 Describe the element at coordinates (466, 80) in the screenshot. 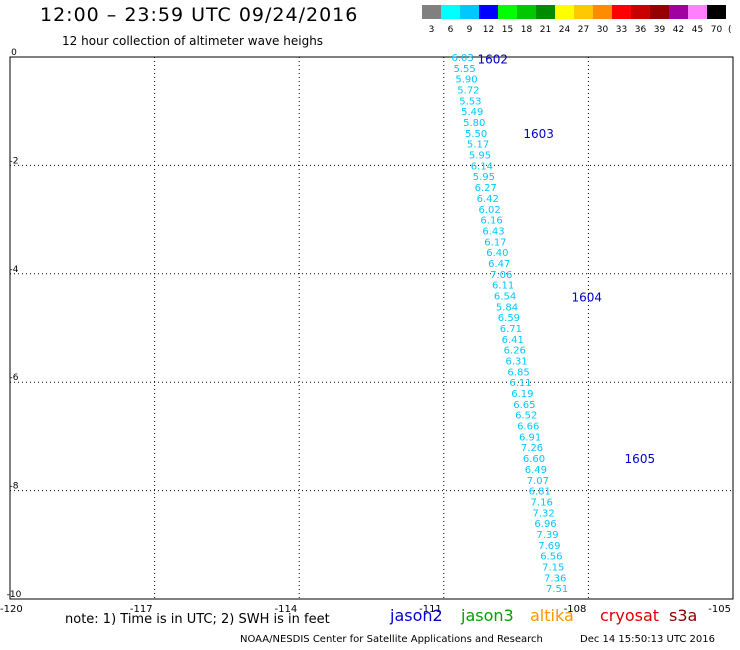

I see `swh-data-label: 5.90` at that location.